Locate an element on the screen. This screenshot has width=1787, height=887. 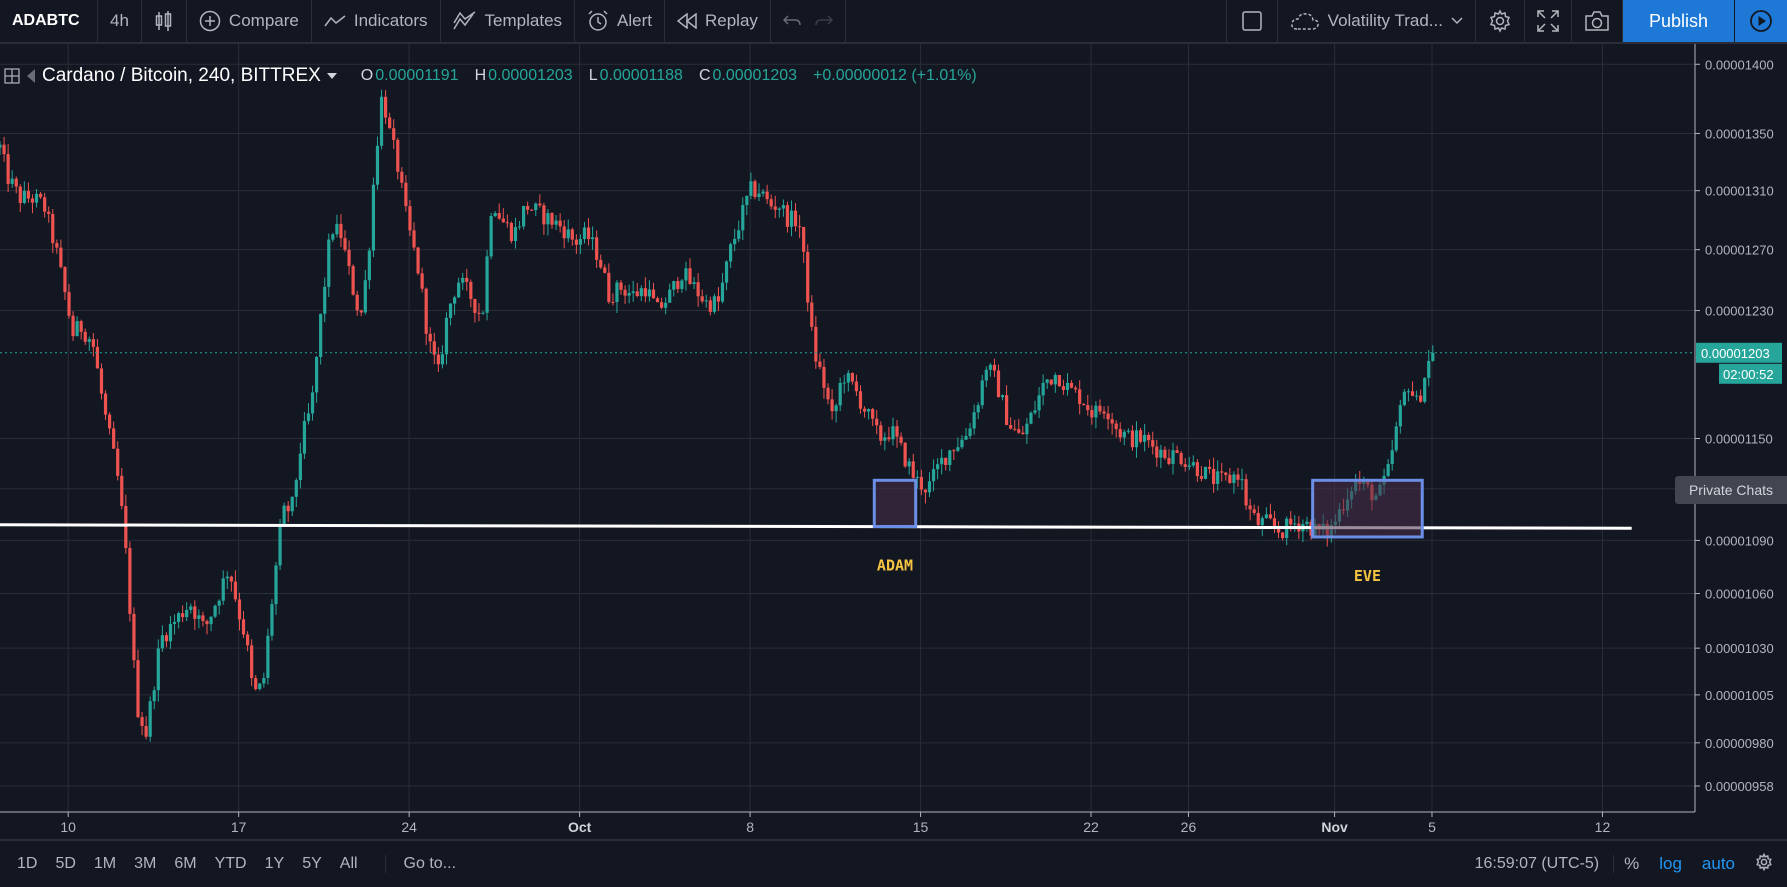
scale-settings-button is located at coordinates (1766, 864).